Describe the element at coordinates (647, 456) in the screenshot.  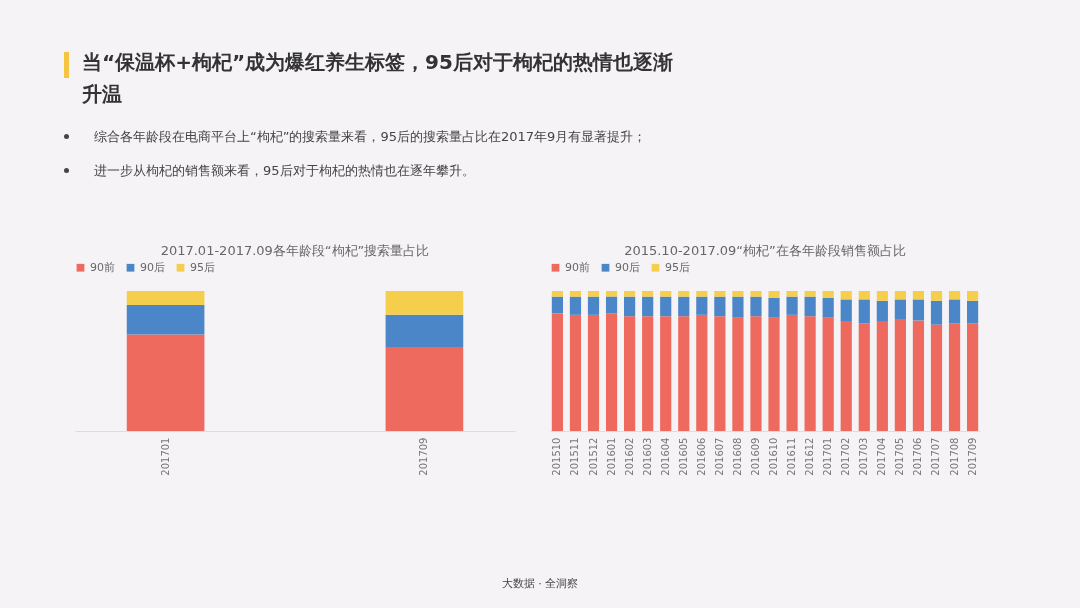
I see `x-tick-label: 201603` at that location.